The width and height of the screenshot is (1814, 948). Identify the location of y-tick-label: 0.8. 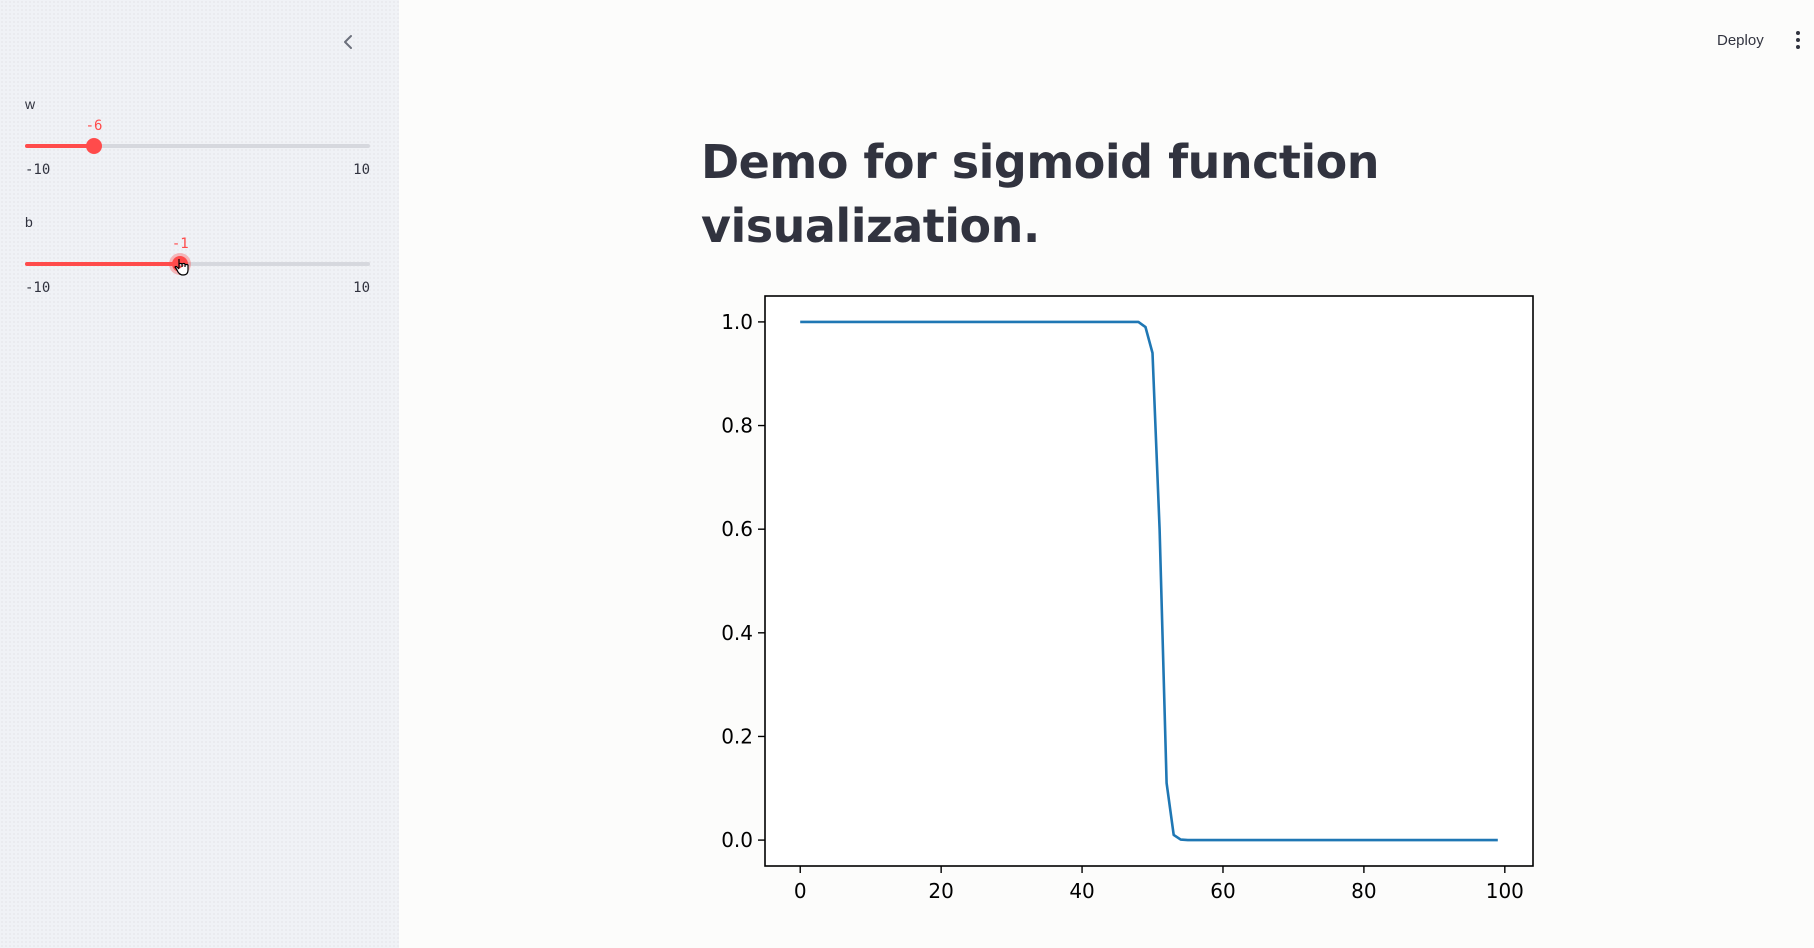
(737, 426).